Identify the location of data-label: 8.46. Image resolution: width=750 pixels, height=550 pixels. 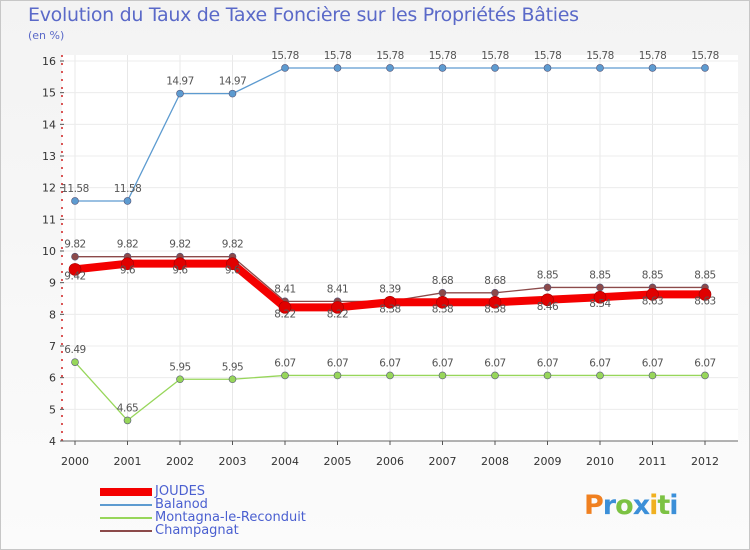
(548, 307).